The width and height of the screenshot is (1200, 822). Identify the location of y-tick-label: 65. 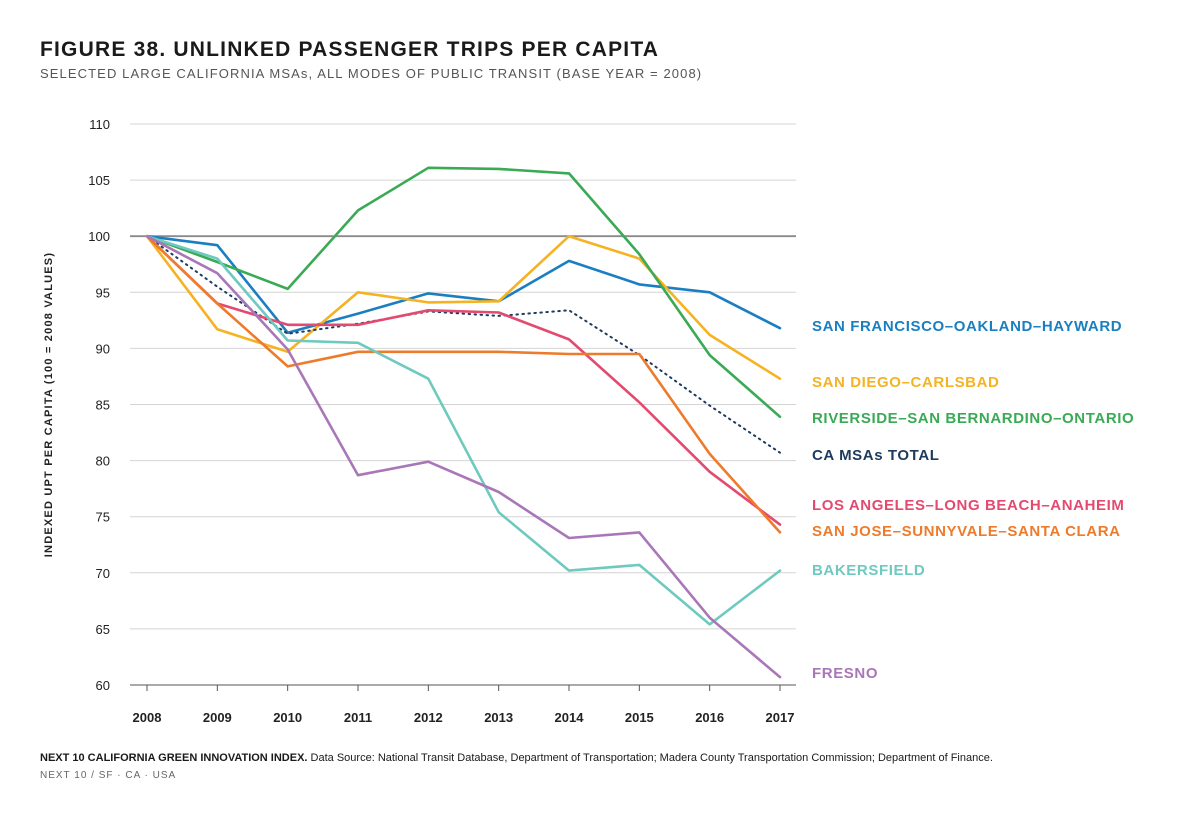
(103, 629).